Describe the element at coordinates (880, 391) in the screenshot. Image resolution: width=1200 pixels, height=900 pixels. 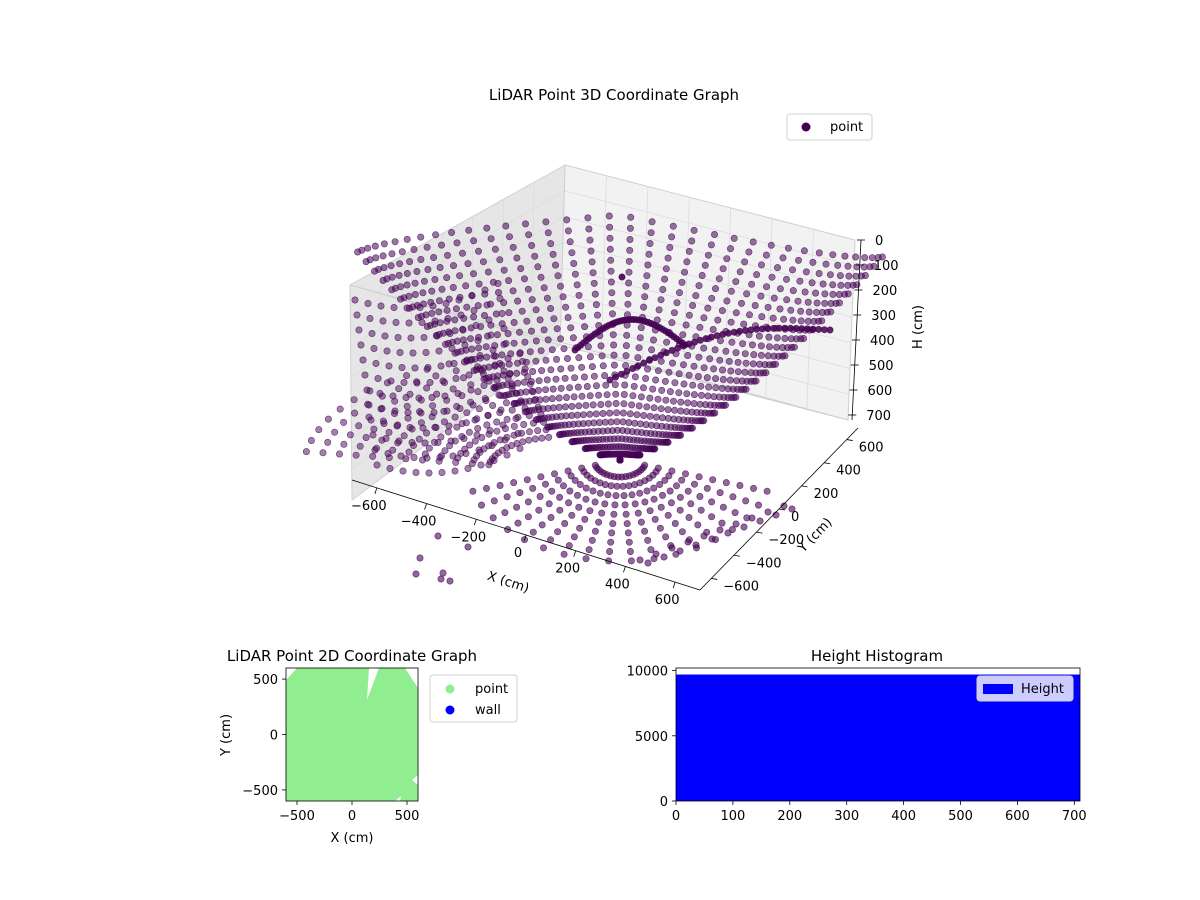
I see `z-tick-label-3d: 600` at that location.